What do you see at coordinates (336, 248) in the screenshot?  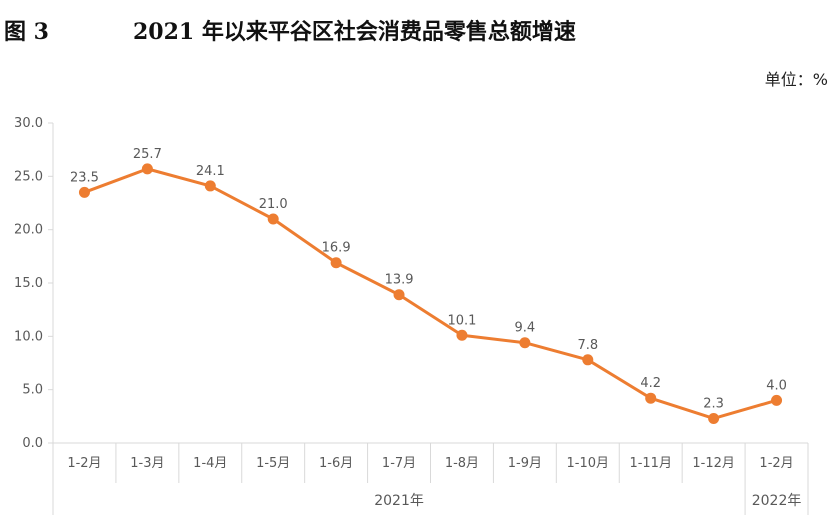 I see `data-label: 16.9` at bounding box center [336, 248].